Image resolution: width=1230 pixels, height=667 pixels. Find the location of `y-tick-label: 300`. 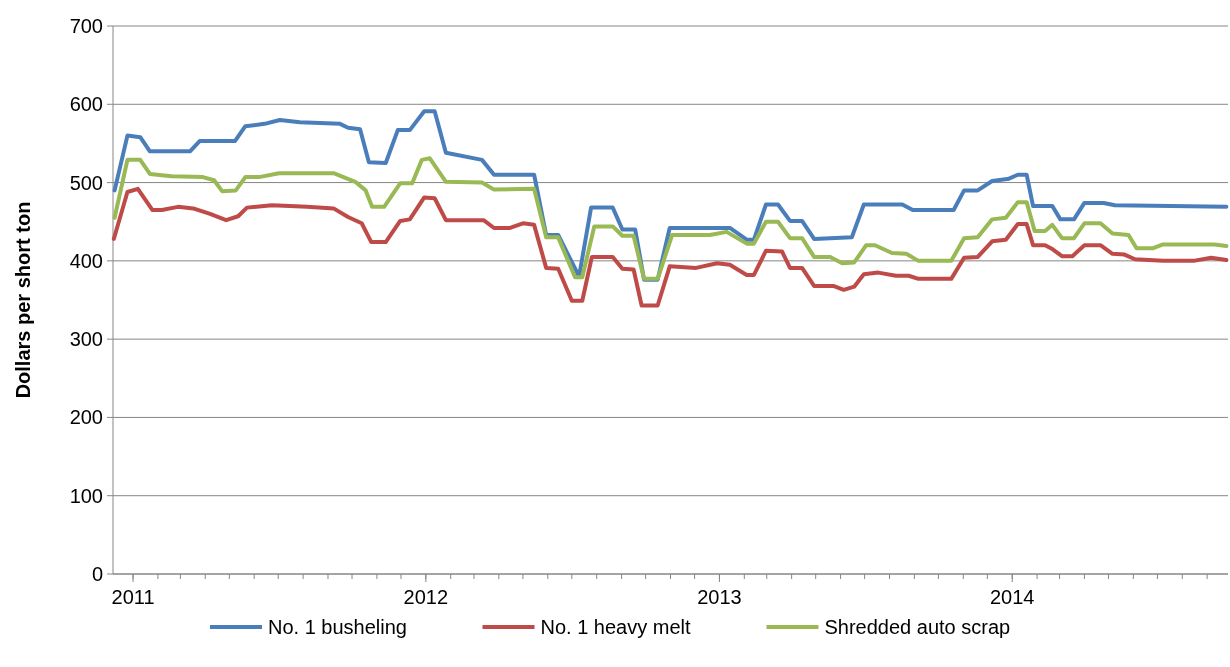

y-tick-label: 300 is located at coordinates (86, 339).